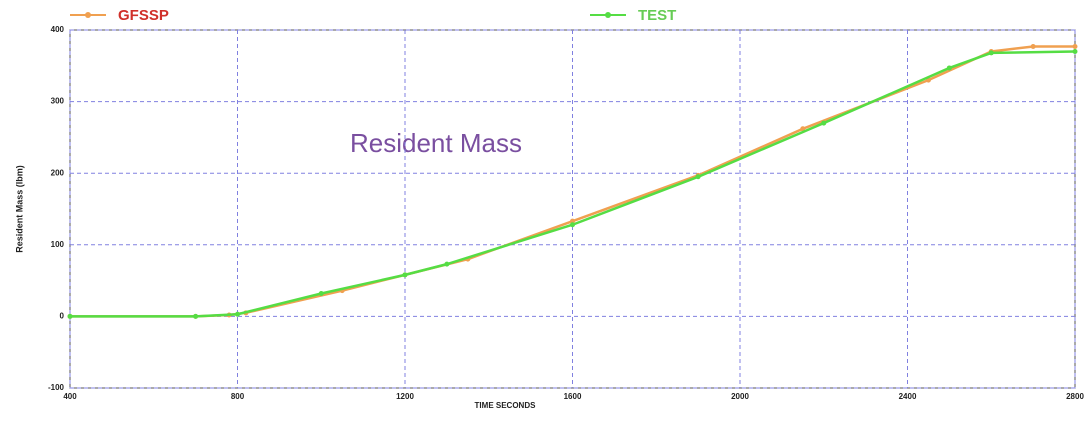  Describe the element at coordinates (238, 396) in the screenshot. I see `x-tick-label: 800` at that location.